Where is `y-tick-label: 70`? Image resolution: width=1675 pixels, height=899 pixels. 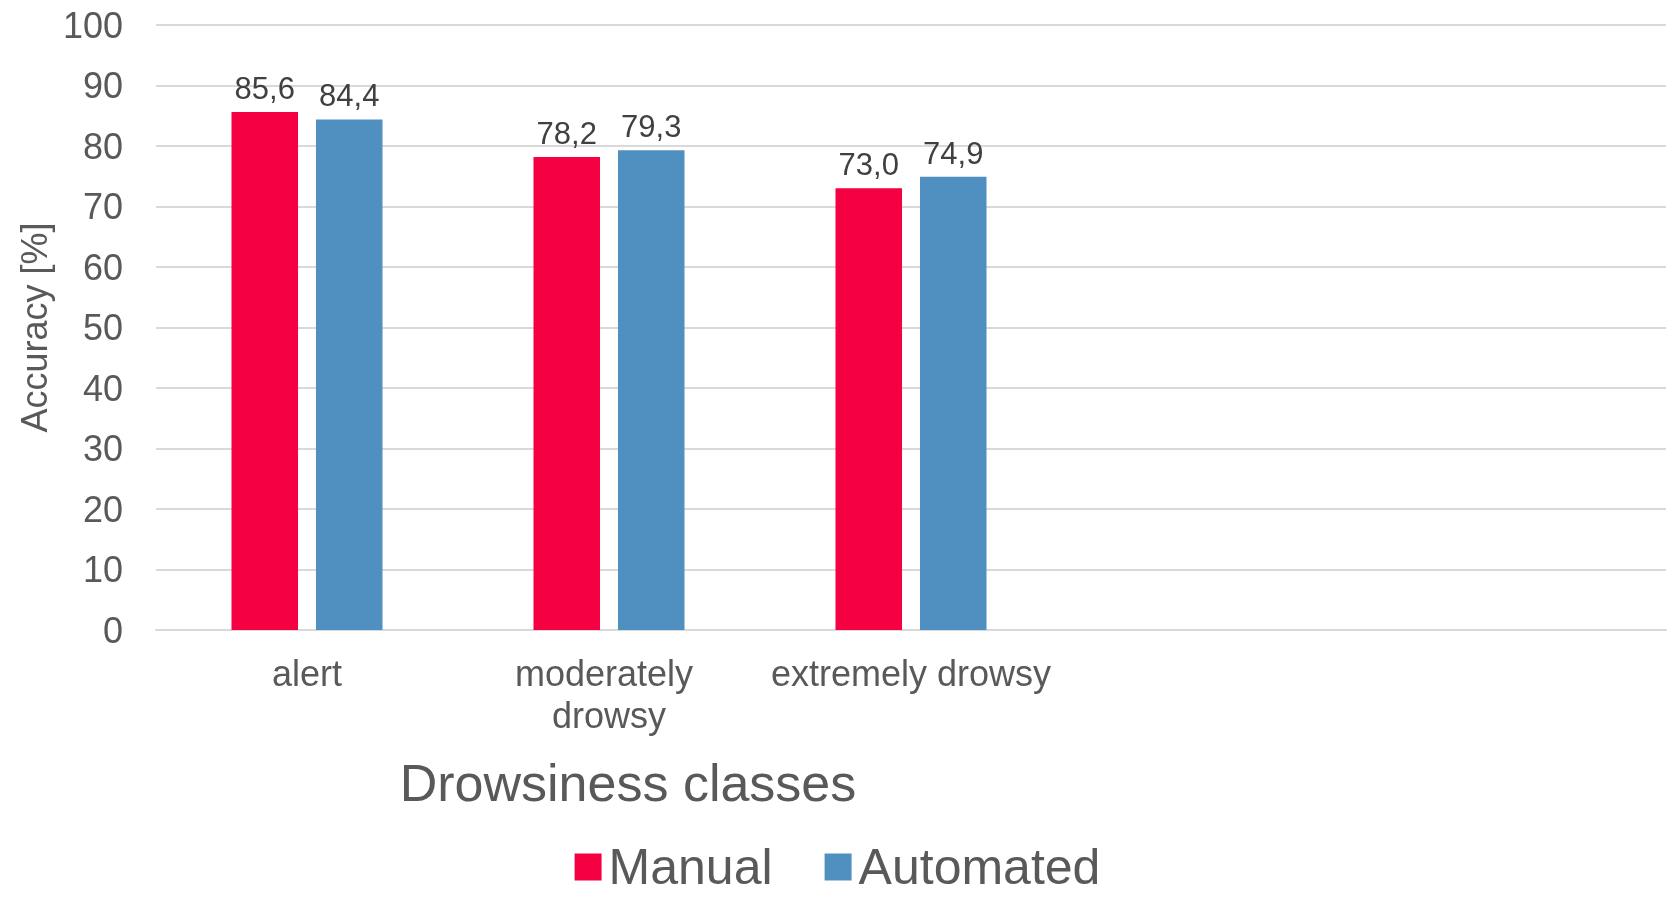
y-tick-label: 70 is located at coordinates (102, 206).